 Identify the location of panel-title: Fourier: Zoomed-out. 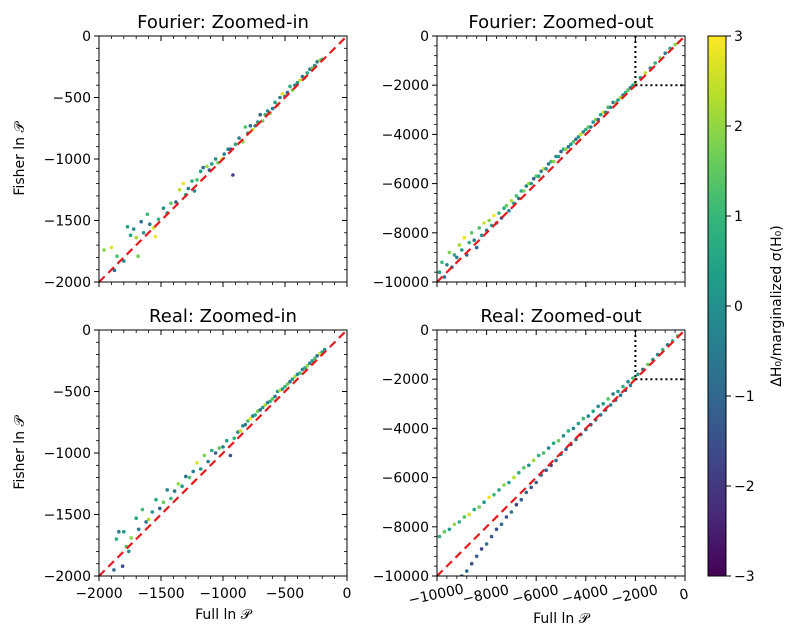
(560, 22).